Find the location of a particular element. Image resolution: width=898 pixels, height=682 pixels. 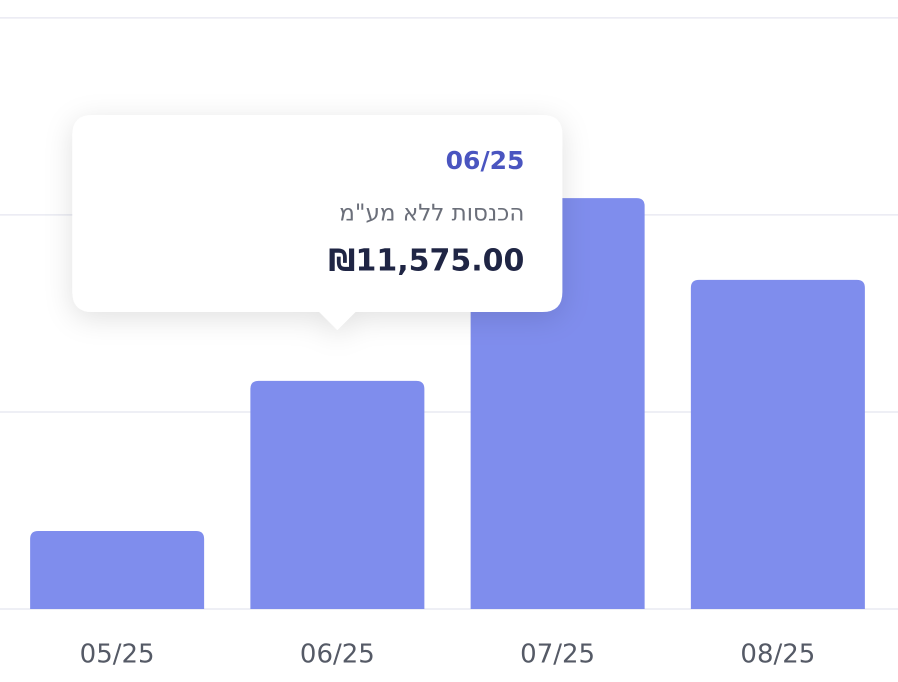

tooltip-value: ₪11,575.00 is located at coordinates (426, 261).